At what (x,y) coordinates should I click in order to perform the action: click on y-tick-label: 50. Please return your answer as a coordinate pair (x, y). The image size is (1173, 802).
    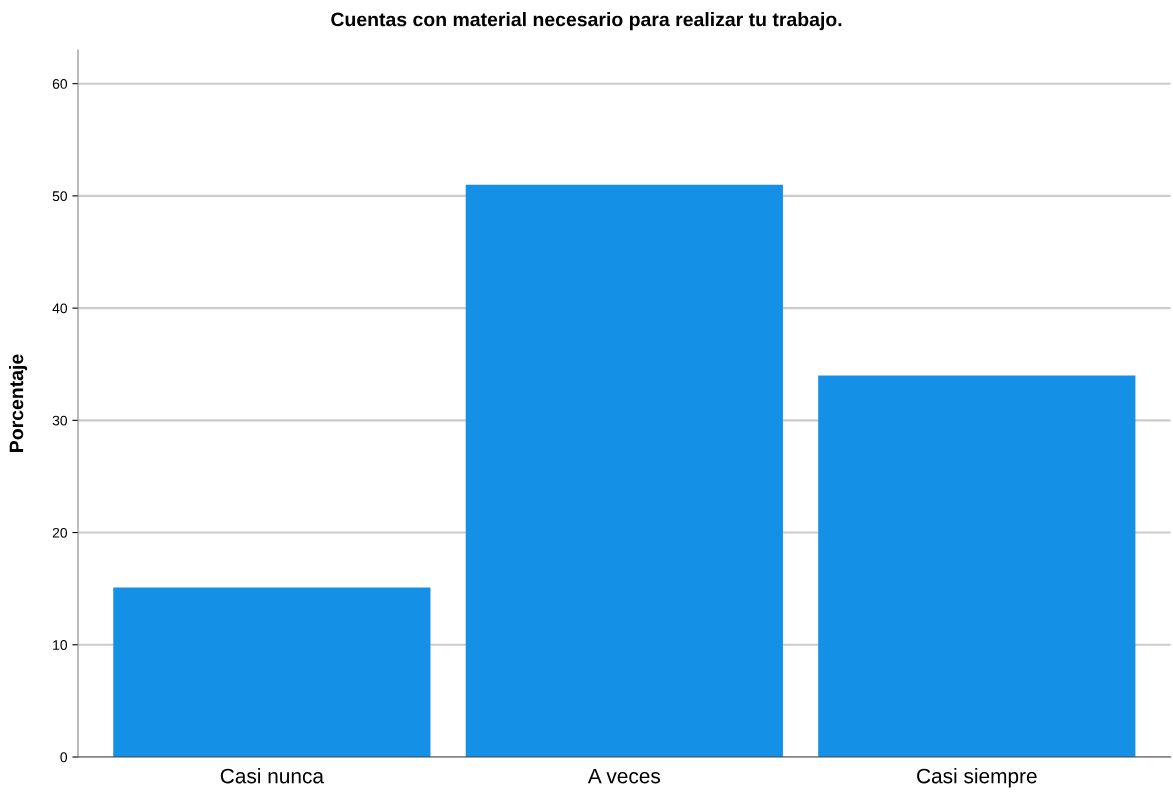
    Looking at the image, I should click on (60, 196).